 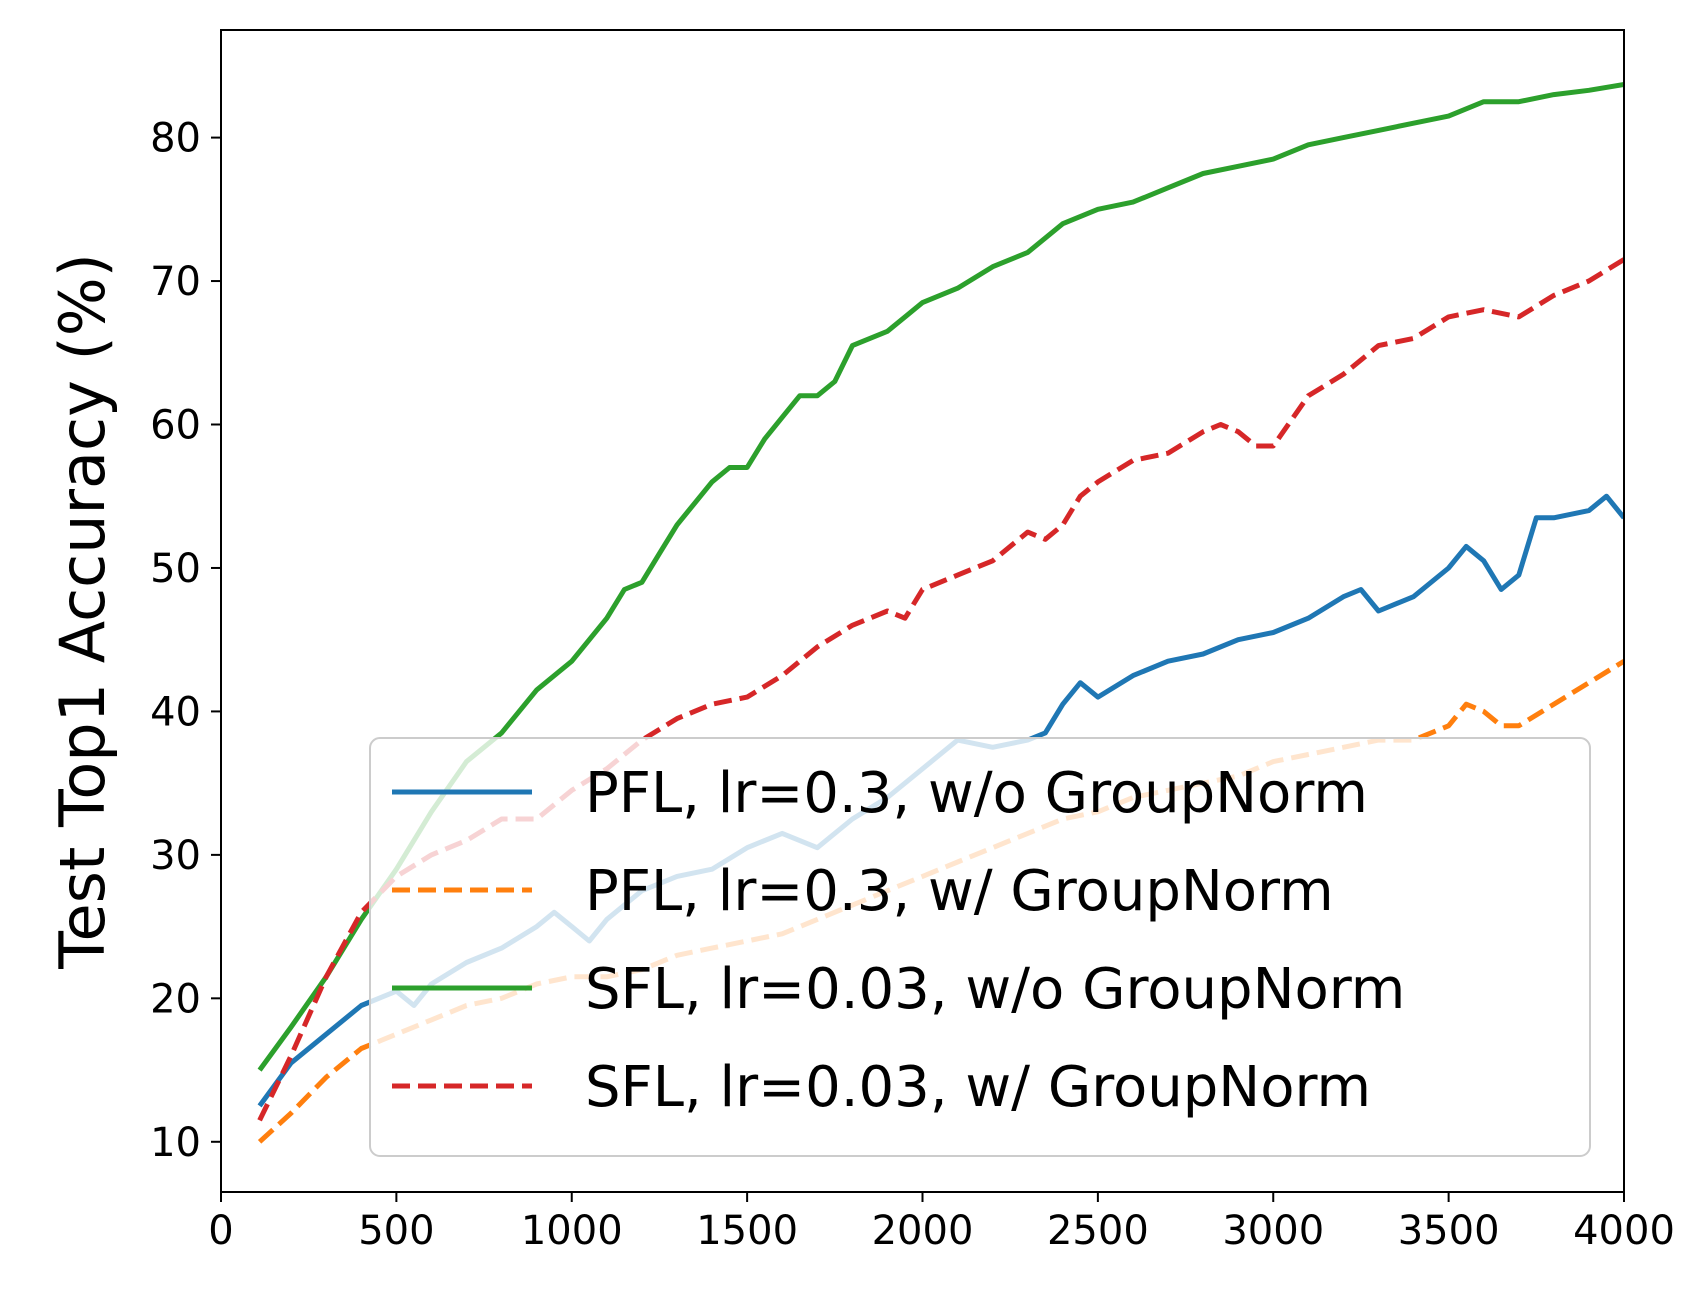 What do you see at coordinates (1624, 1231) in the screenshot?
I see `x-tick-label: 4000` at bounding box center [1624, 1231].